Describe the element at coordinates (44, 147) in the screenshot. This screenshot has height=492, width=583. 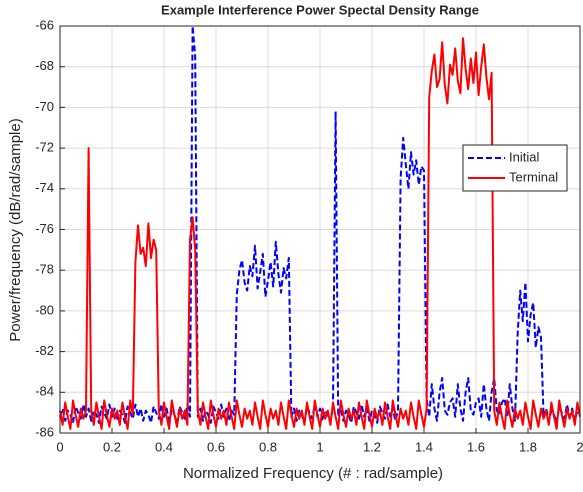
I see `y-tick-label: -72` at that location.